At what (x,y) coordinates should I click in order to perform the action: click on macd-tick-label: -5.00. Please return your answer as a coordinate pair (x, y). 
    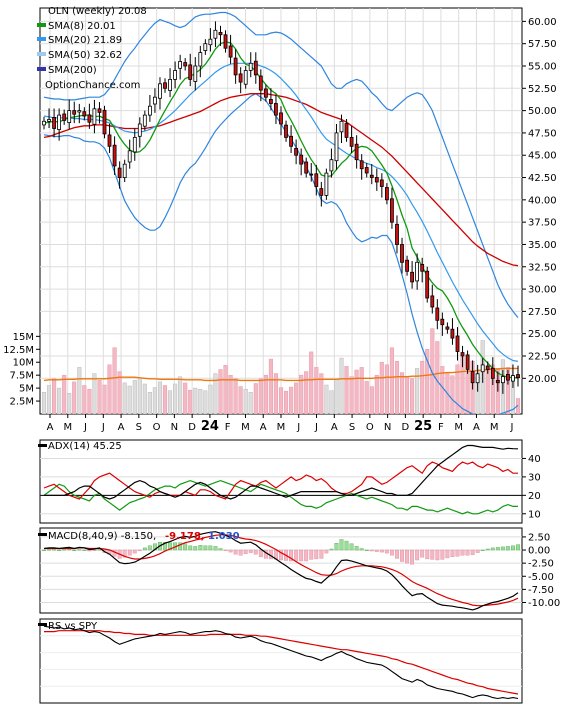
    Looking at the image, I should click on (541, 577).